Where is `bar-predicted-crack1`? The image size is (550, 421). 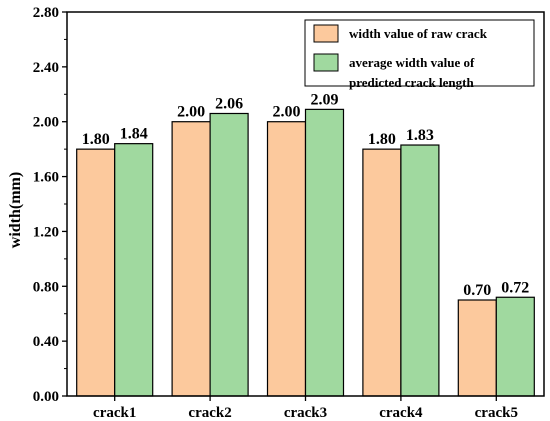
bar-predicted-crack1 is located at coordinates (134, 270).